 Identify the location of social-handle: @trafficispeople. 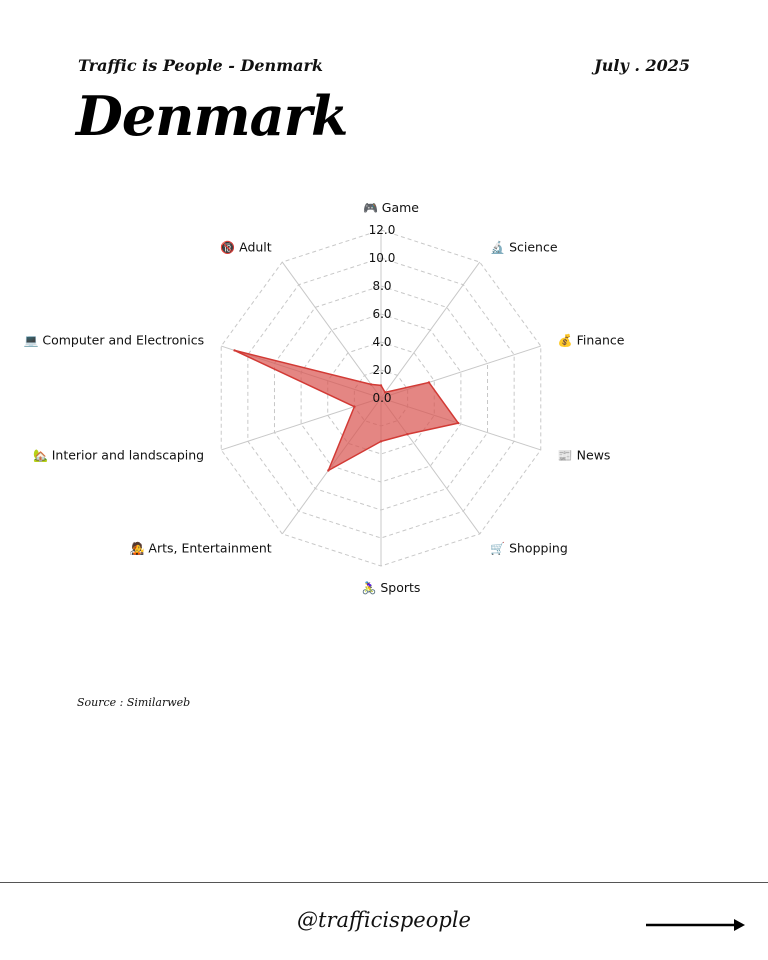
(384, 920).